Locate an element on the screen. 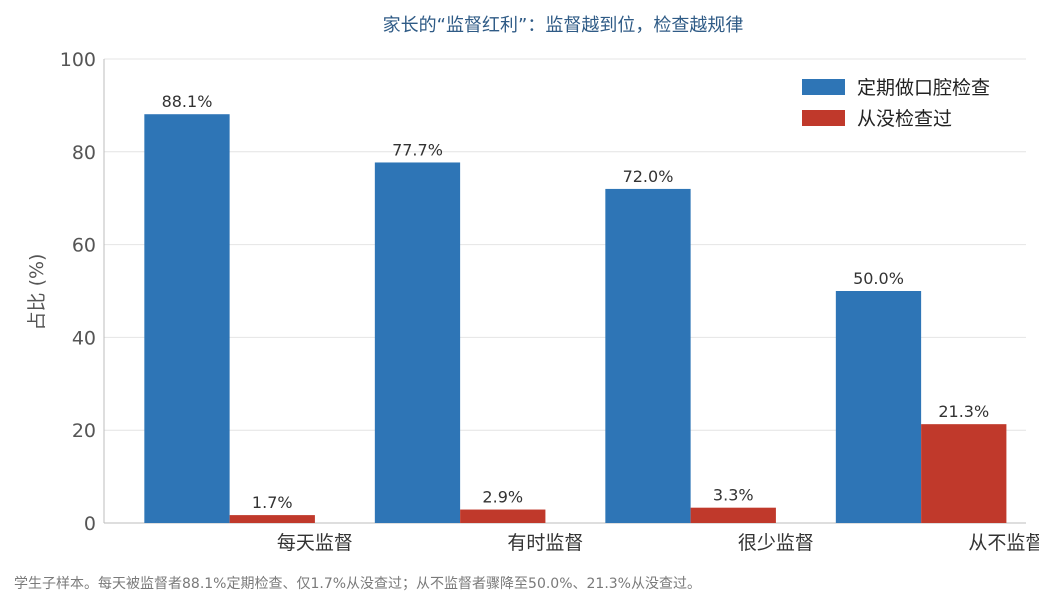 This screenshot has width=1039, height=607. data-label: 77.7% is located at coordinates (417, 149).